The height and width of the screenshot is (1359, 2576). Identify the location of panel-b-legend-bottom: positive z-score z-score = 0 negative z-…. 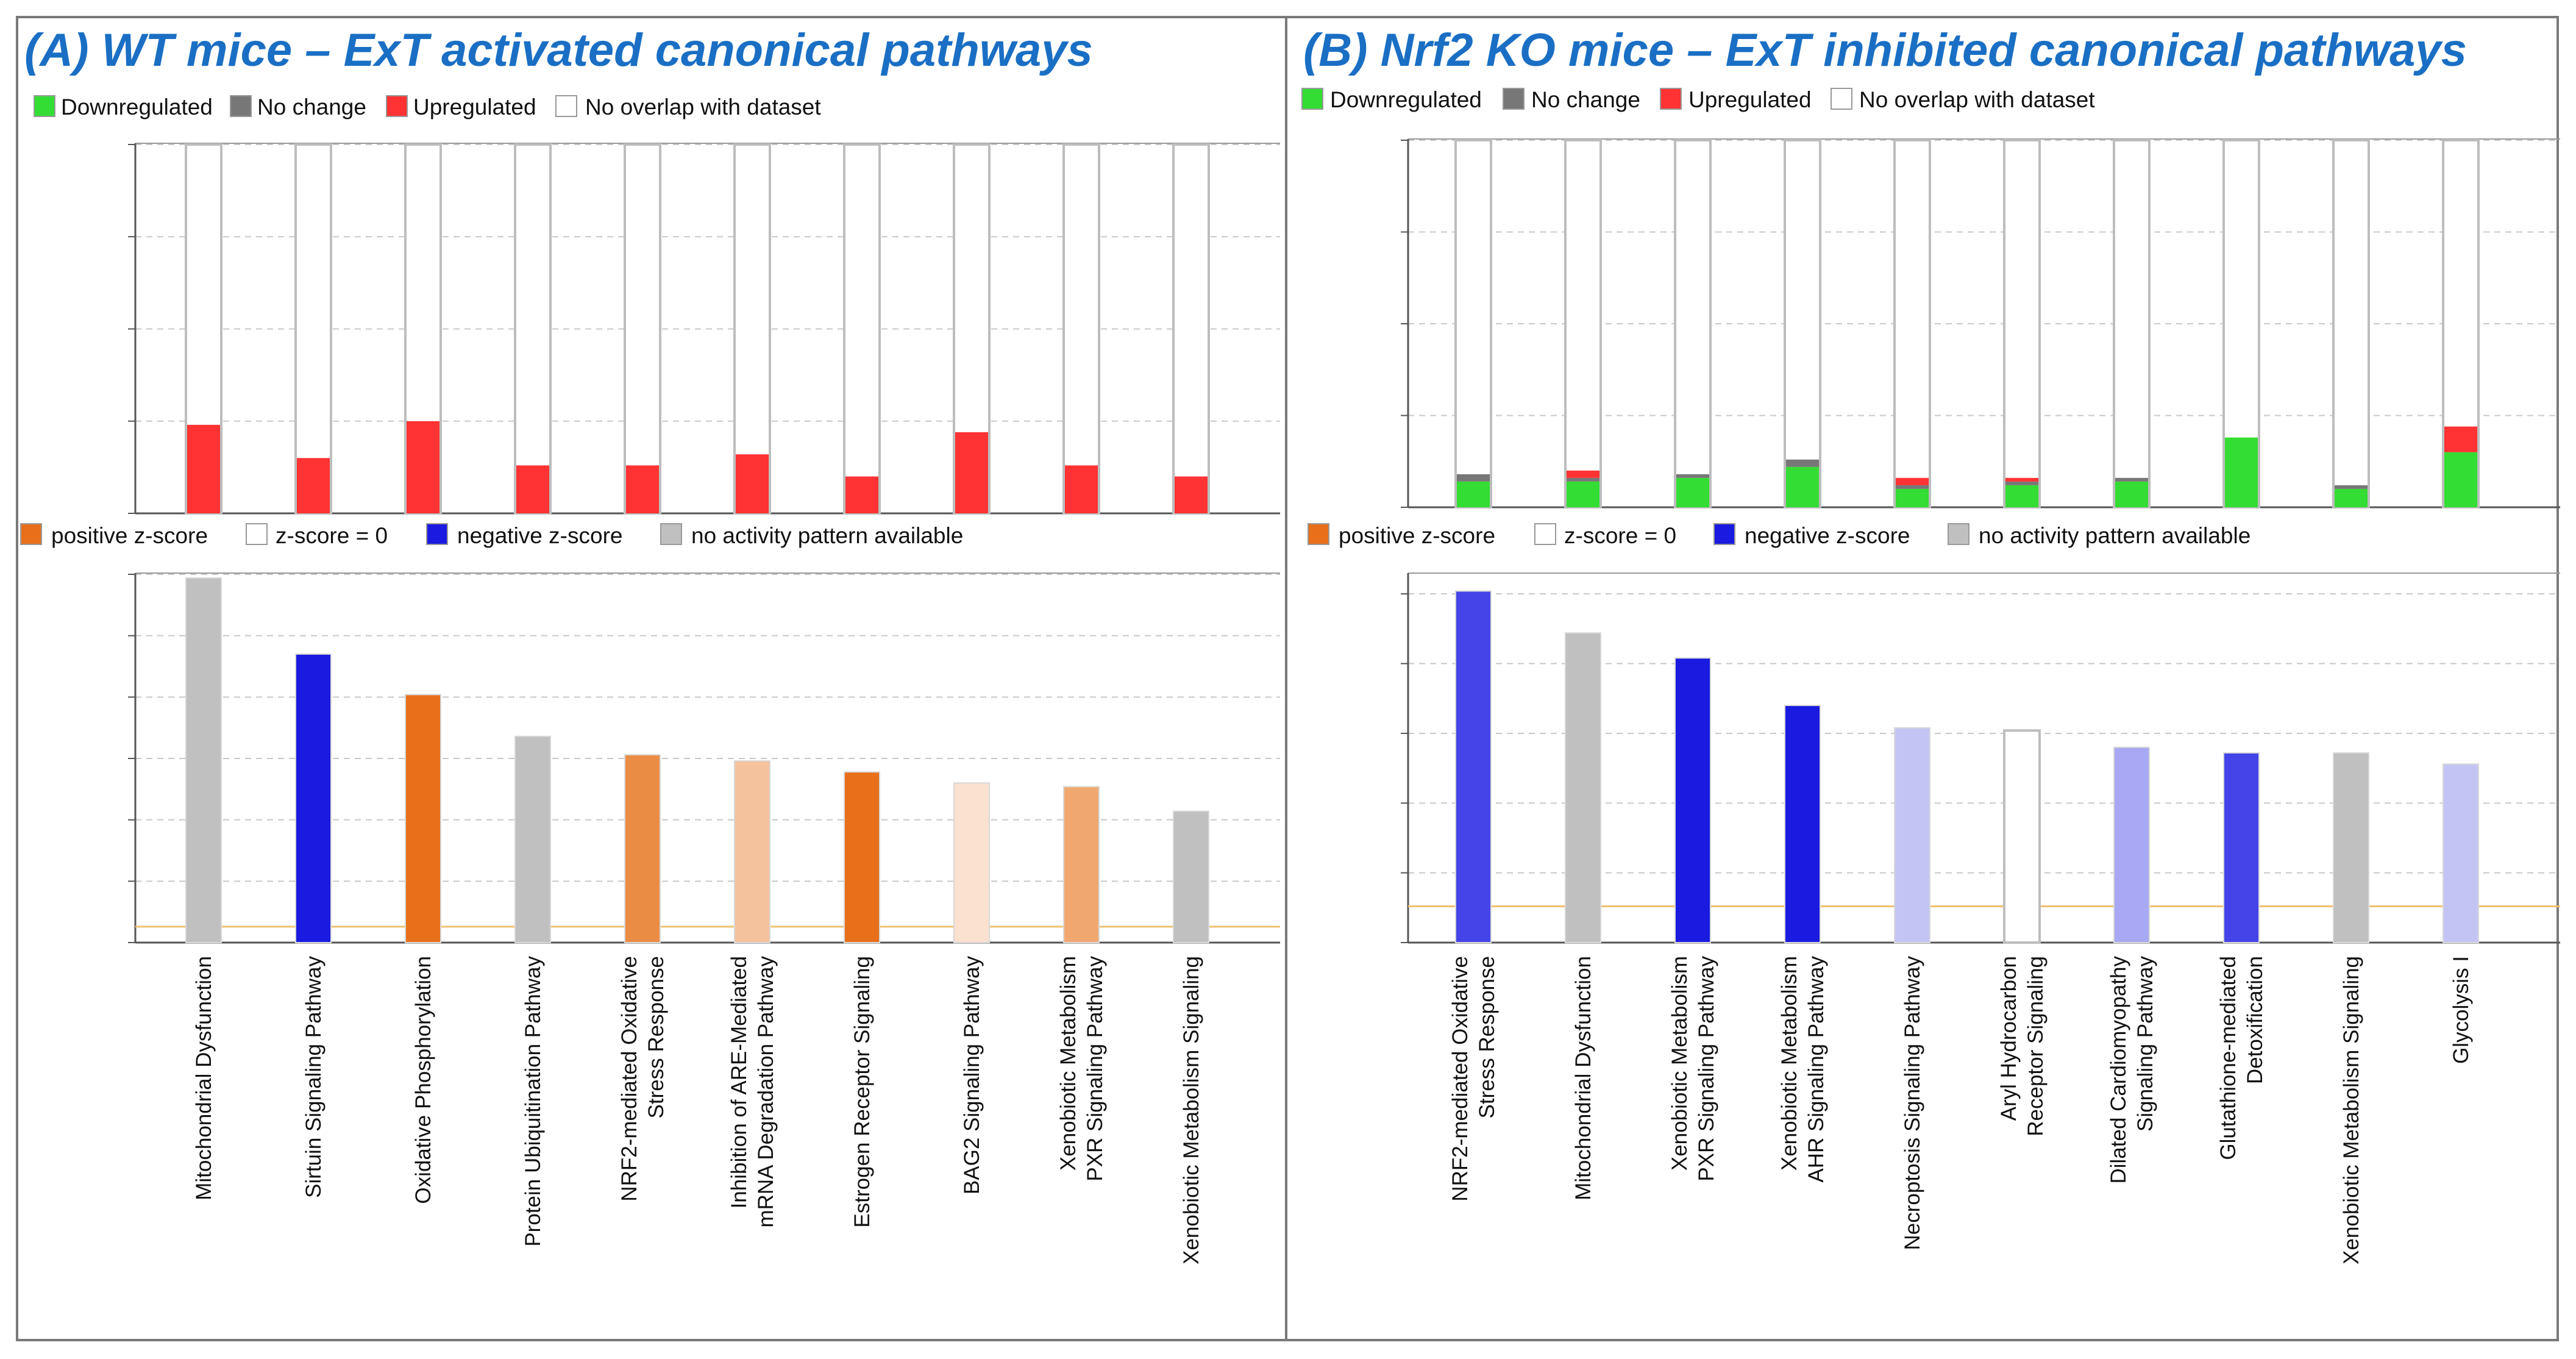
(1779, 535).